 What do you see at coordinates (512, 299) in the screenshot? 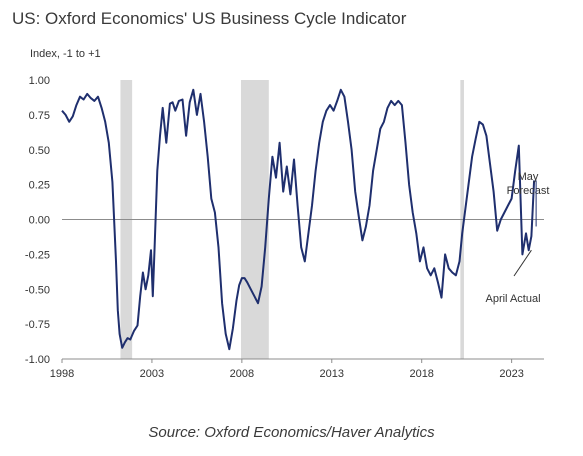
I see `annotation-actual-label: April Actual` at bounding box center [512, 299].